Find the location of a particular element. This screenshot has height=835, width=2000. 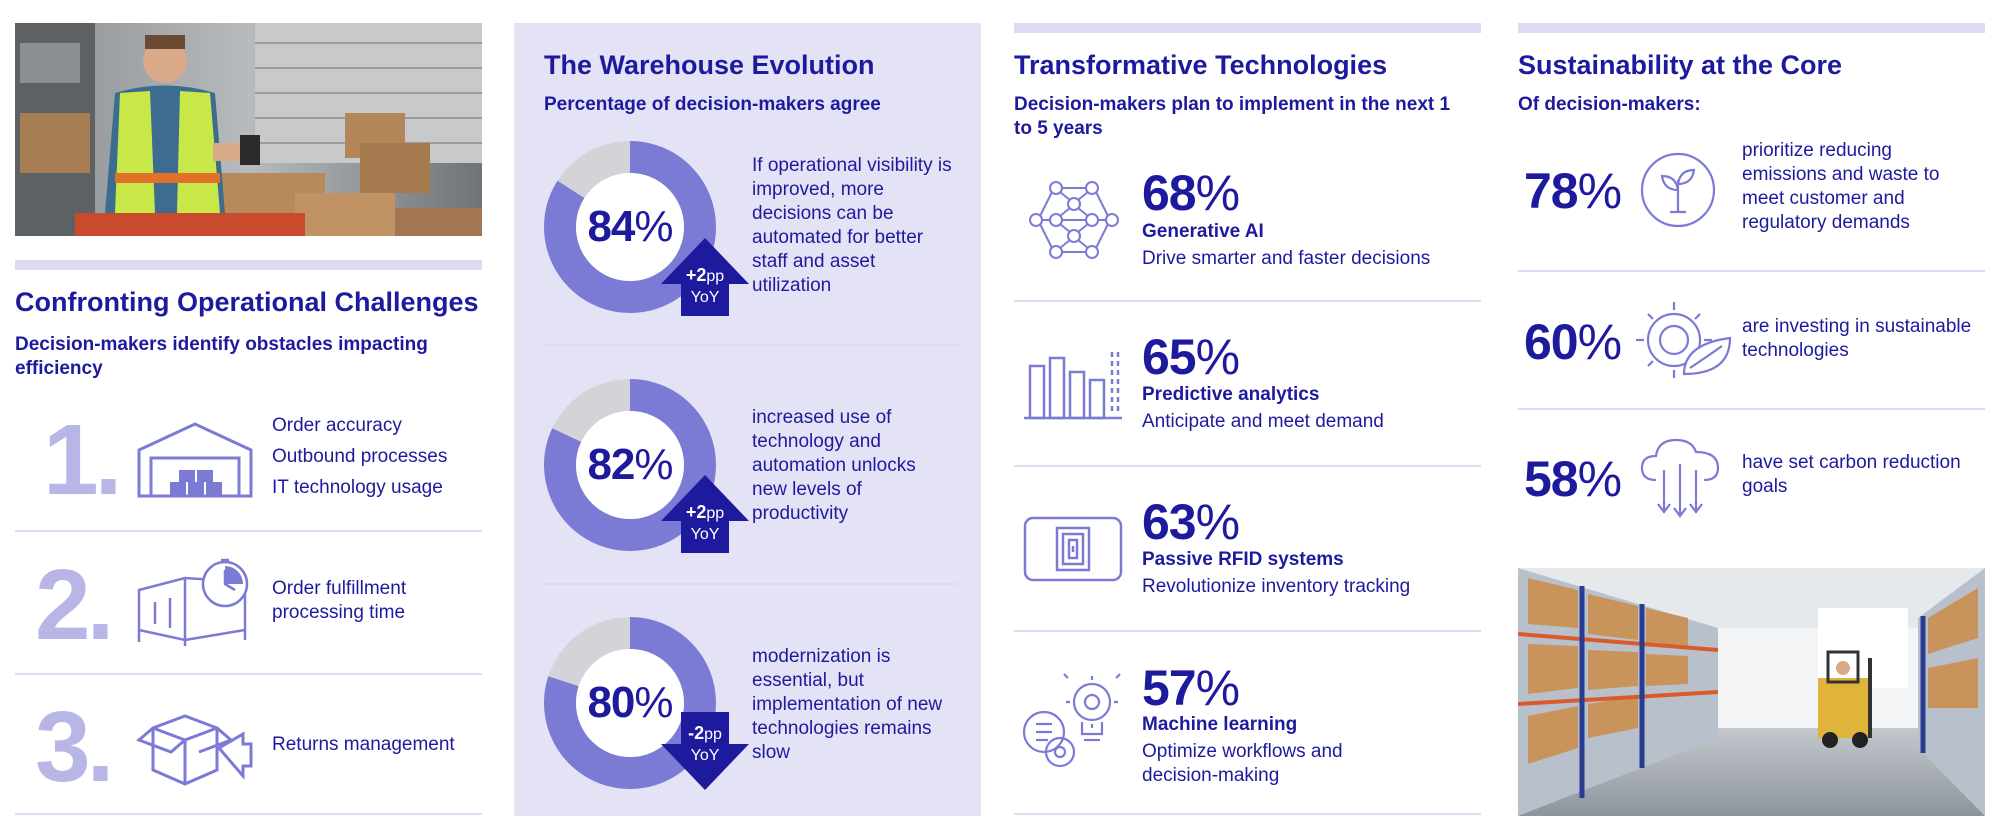

challenge-line: Order accuracy is located at coordinates (337, 425).